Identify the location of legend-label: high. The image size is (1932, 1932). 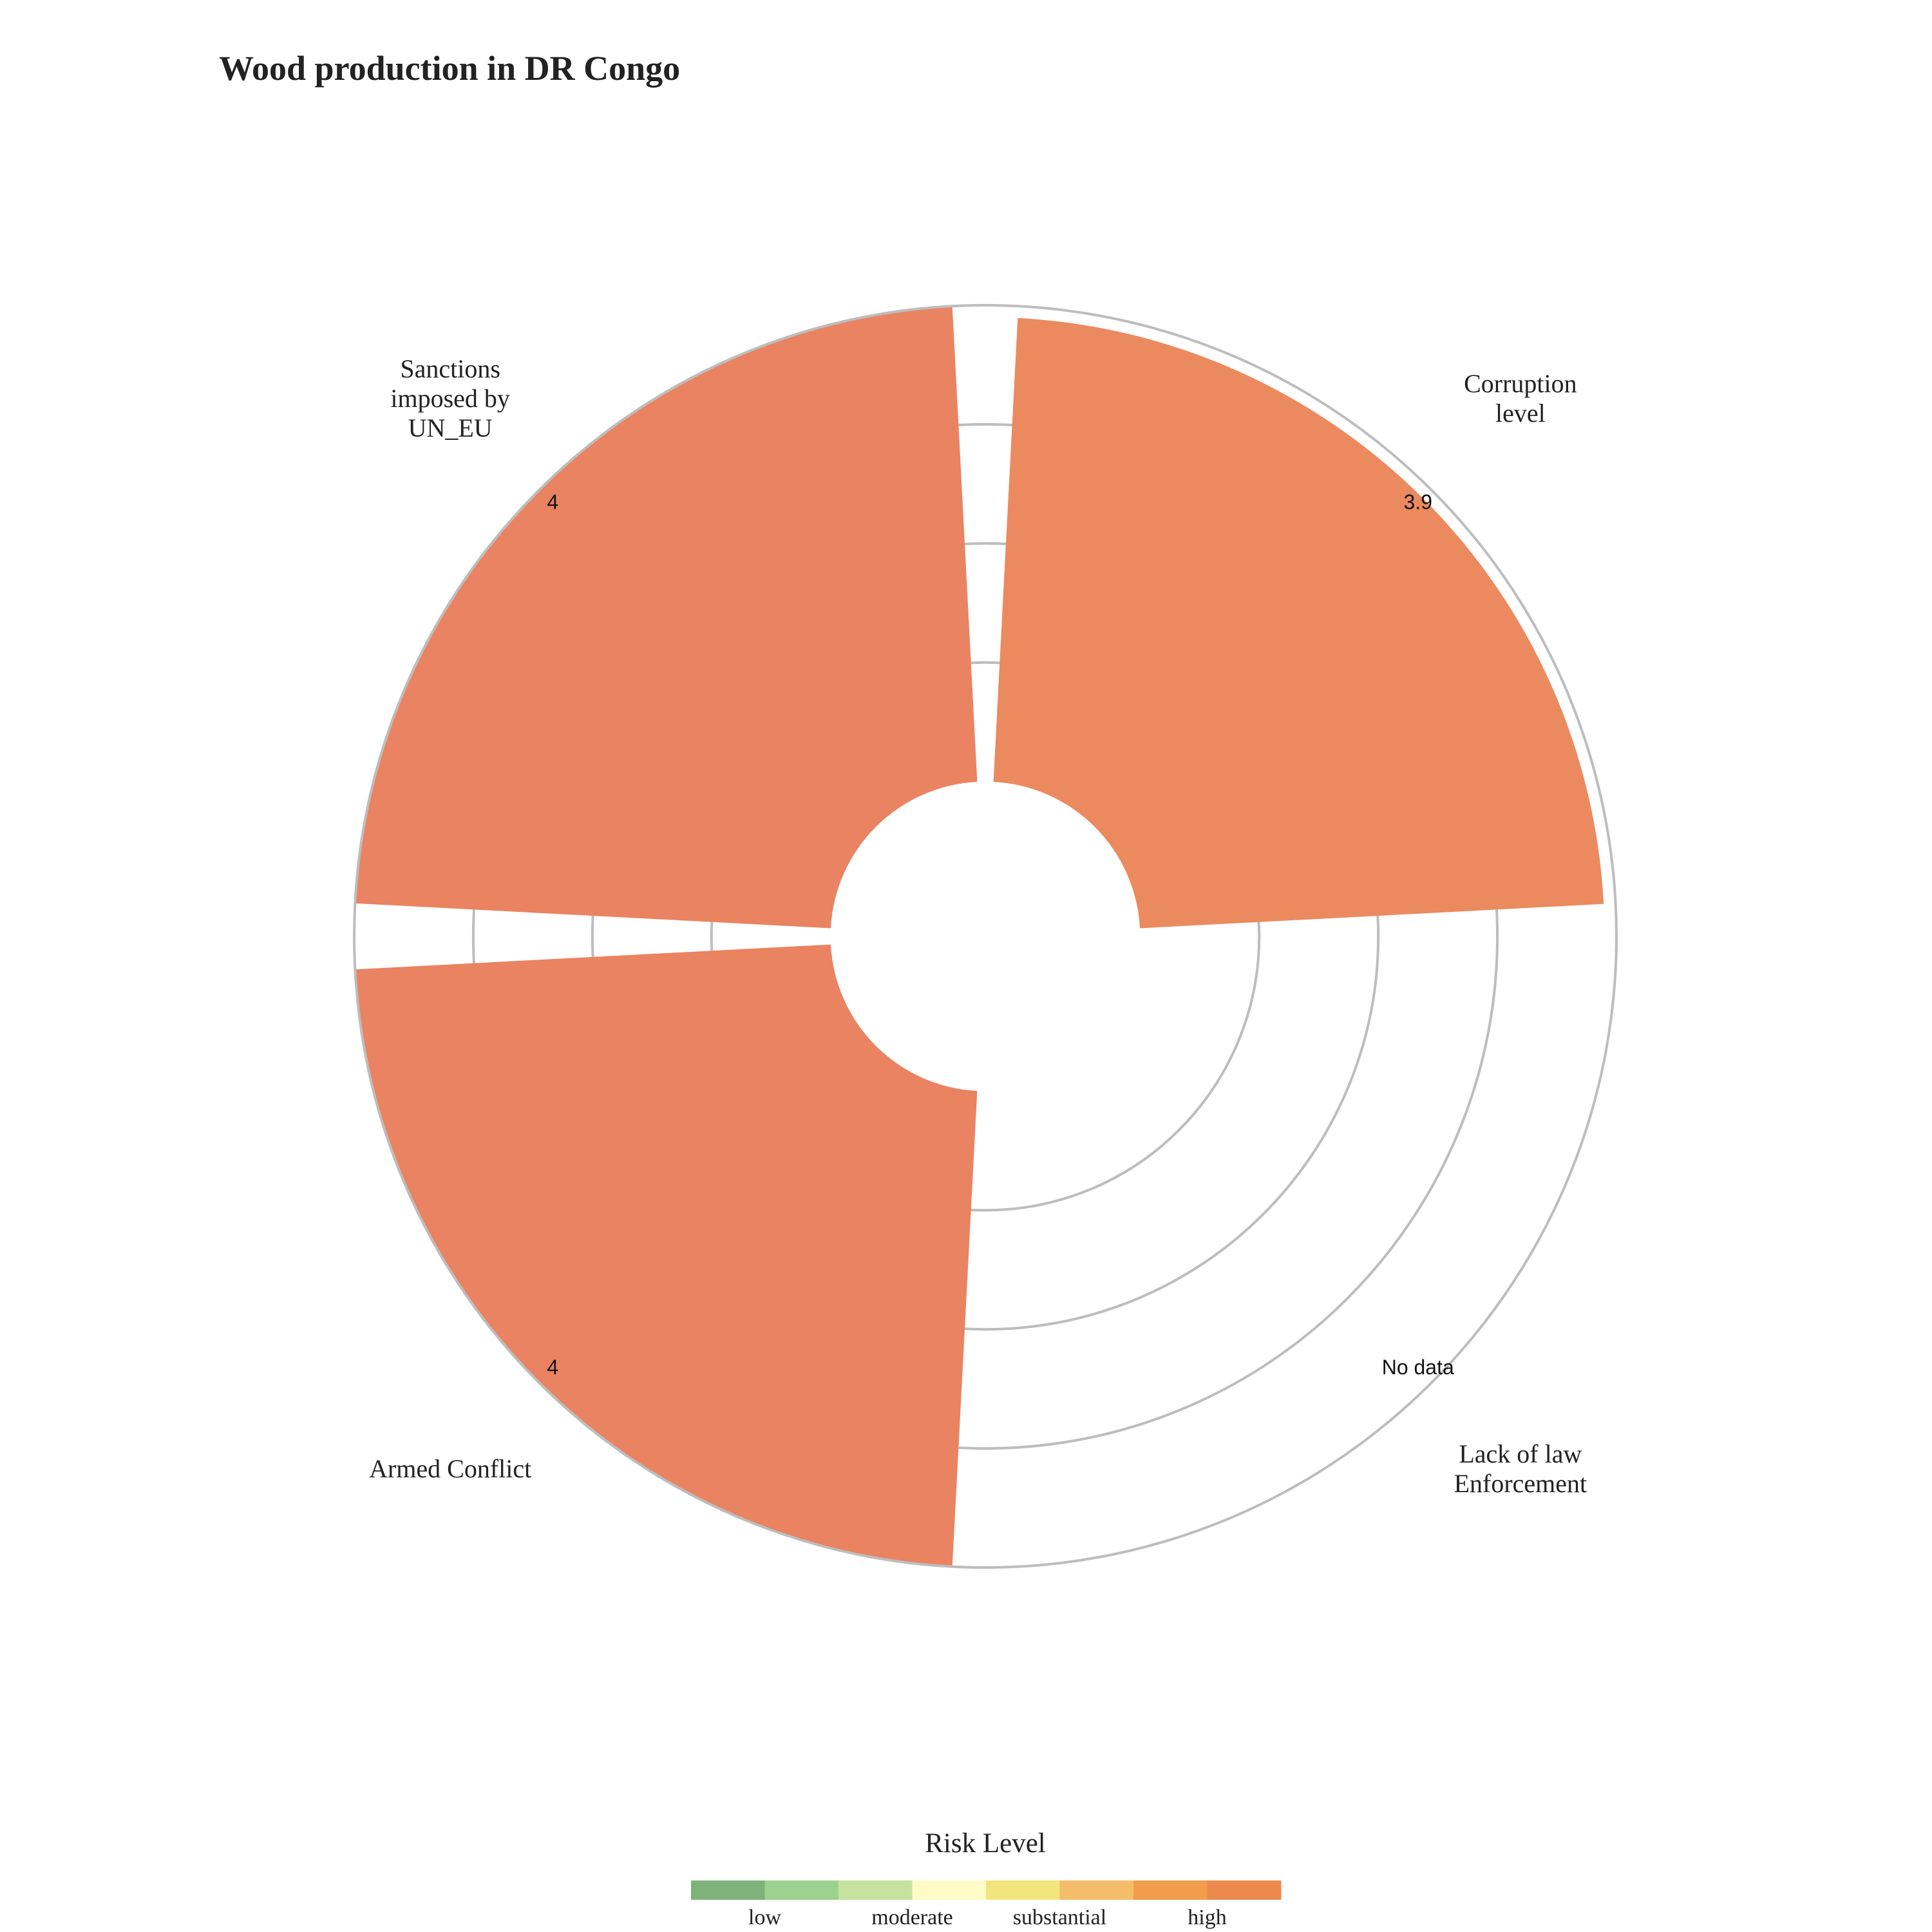
(1207, 1917).